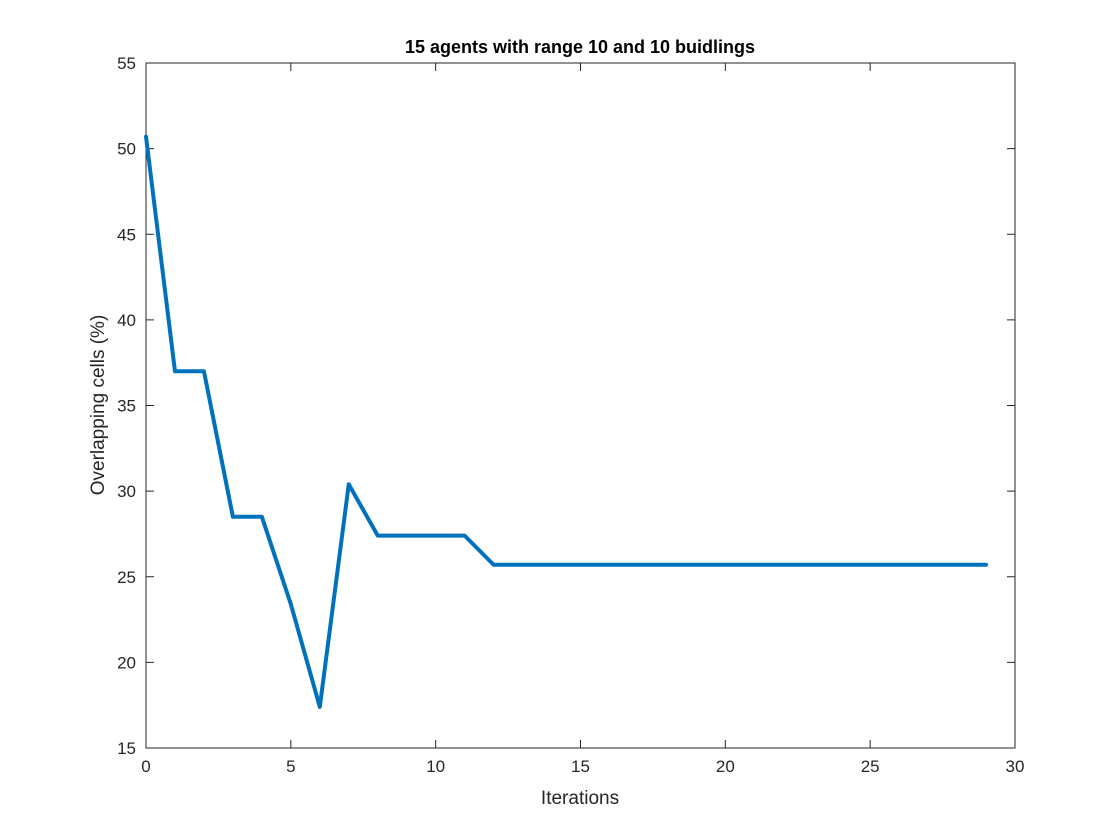  I want to click on x-tick-label: 20, so click(725, 766).